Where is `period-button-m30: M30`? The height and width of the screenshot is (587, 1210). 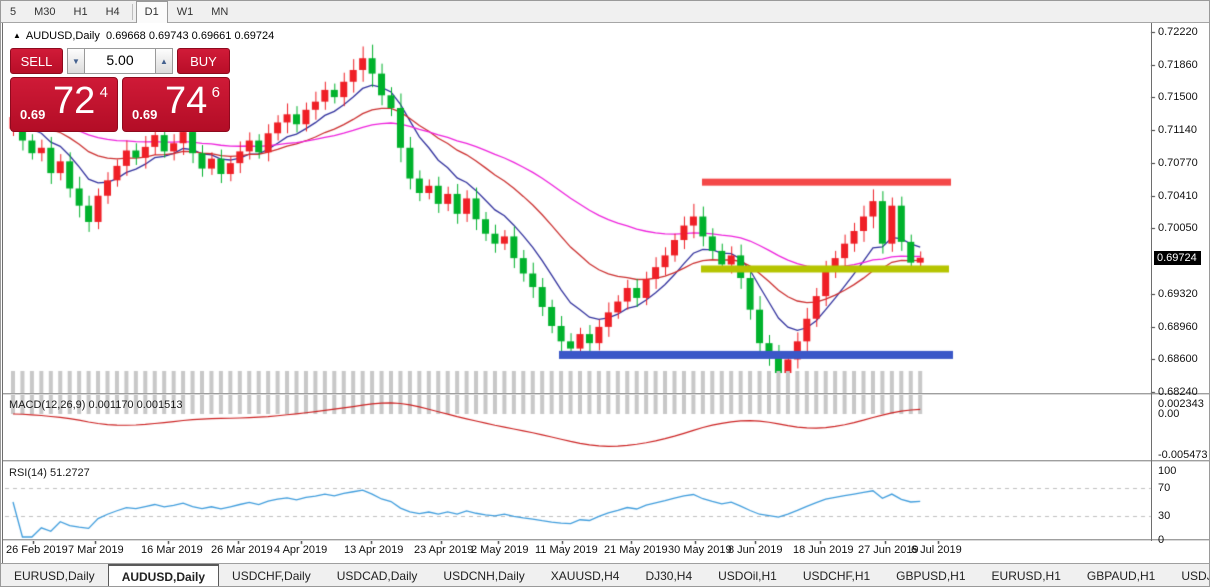 period-button-m30: M30 is located at coordinates (45, 11).